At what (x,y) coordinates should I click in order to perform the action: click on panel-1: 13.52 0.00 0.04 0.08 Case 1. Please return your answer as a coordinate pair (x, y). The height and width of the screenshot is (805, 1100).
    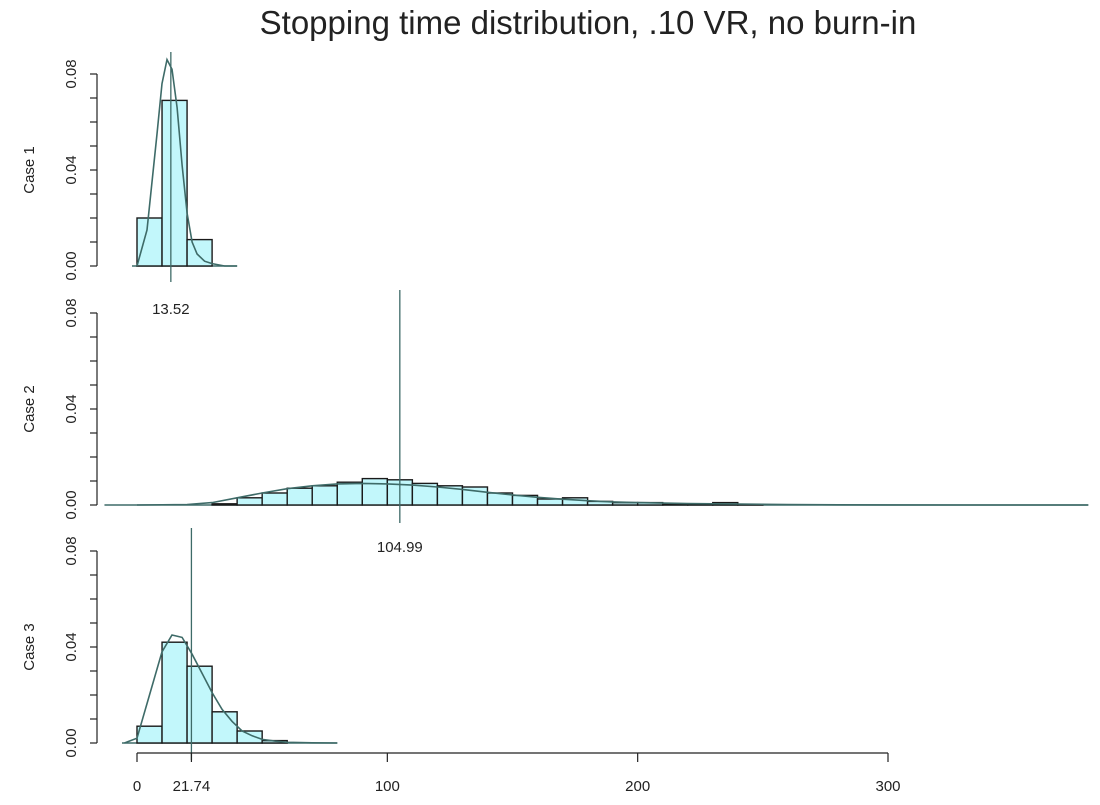
    Looking at the image, I should click on (129, 185).